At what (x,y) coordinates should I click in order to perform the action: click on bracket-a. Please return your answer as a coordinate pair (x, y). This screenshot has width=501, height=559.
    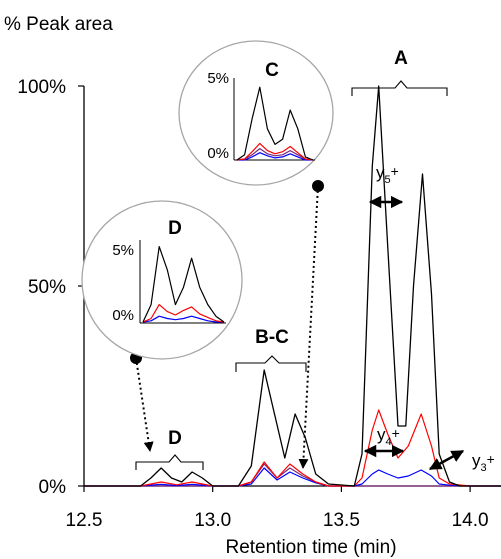
    Looking at the image, I should click on (399, 88).